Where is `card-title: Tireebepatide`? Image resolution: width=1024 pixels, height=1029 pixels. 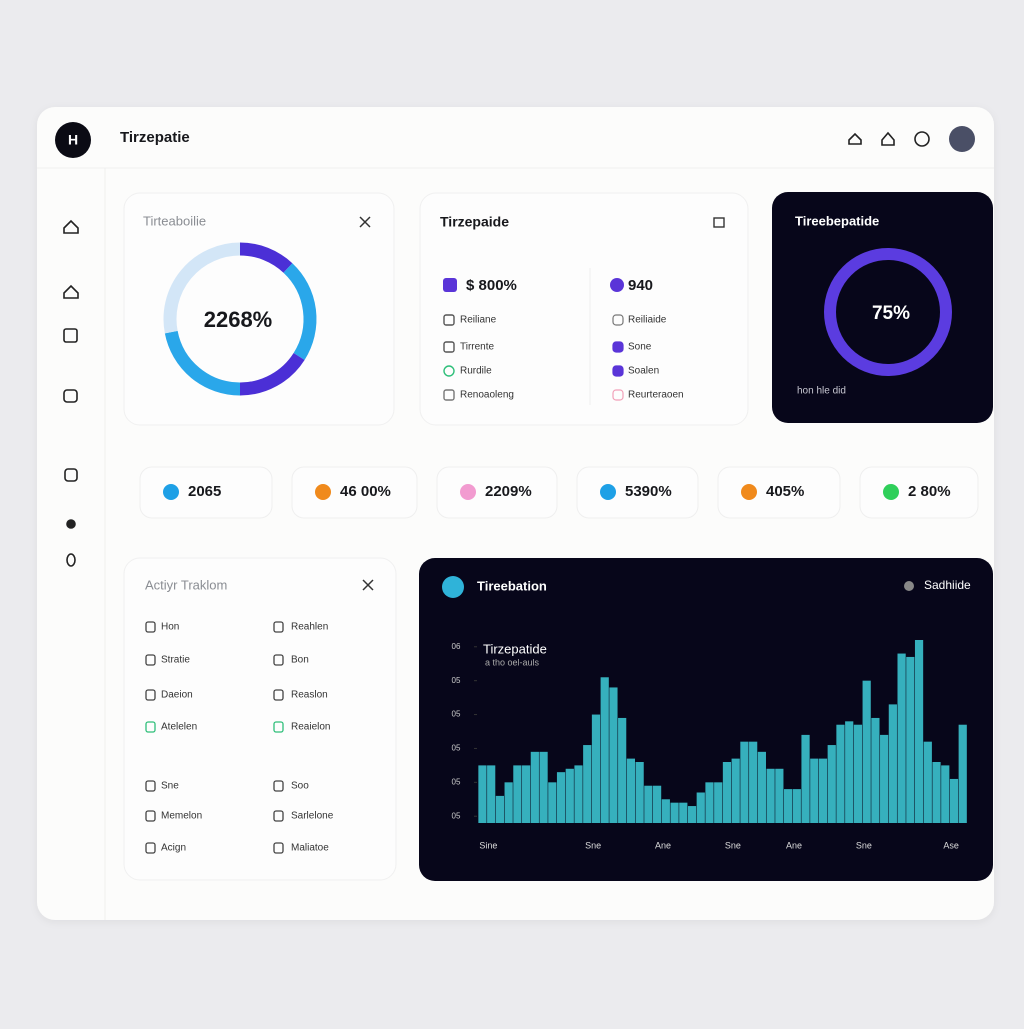 card-title: Tireebepatide is located at coordinates (837, 220).